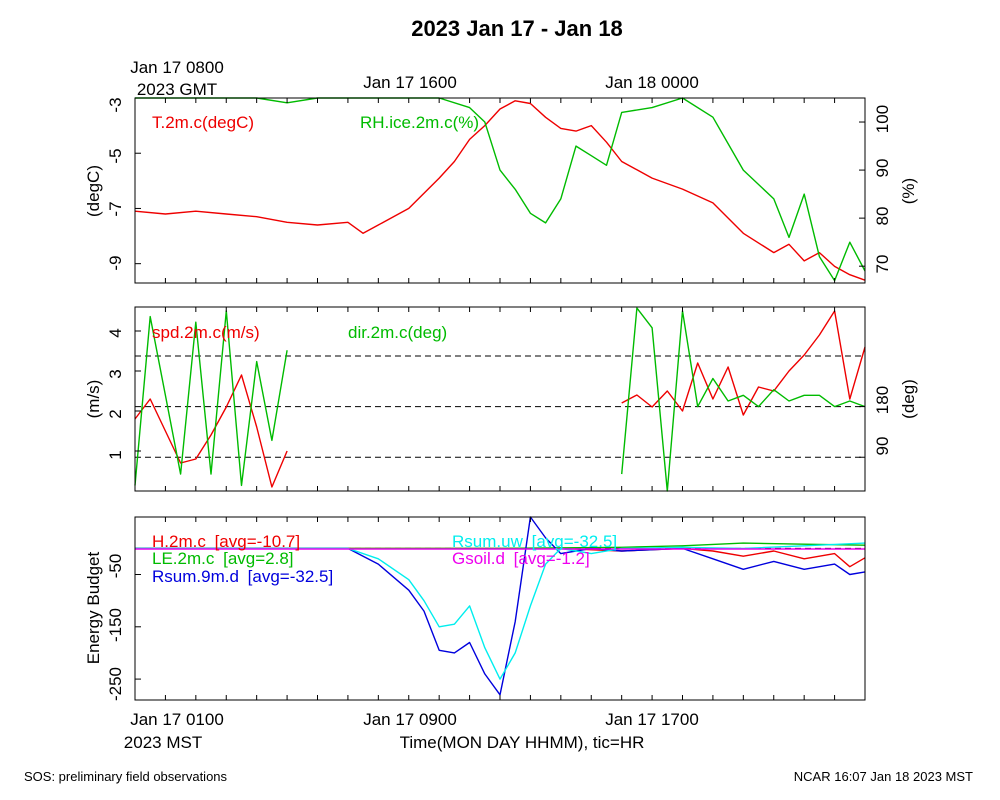 The width and height of the screenshot is (1000, 800). I want to click on legend-sensible-heat-name: H.2m.c, so click(179, 541).